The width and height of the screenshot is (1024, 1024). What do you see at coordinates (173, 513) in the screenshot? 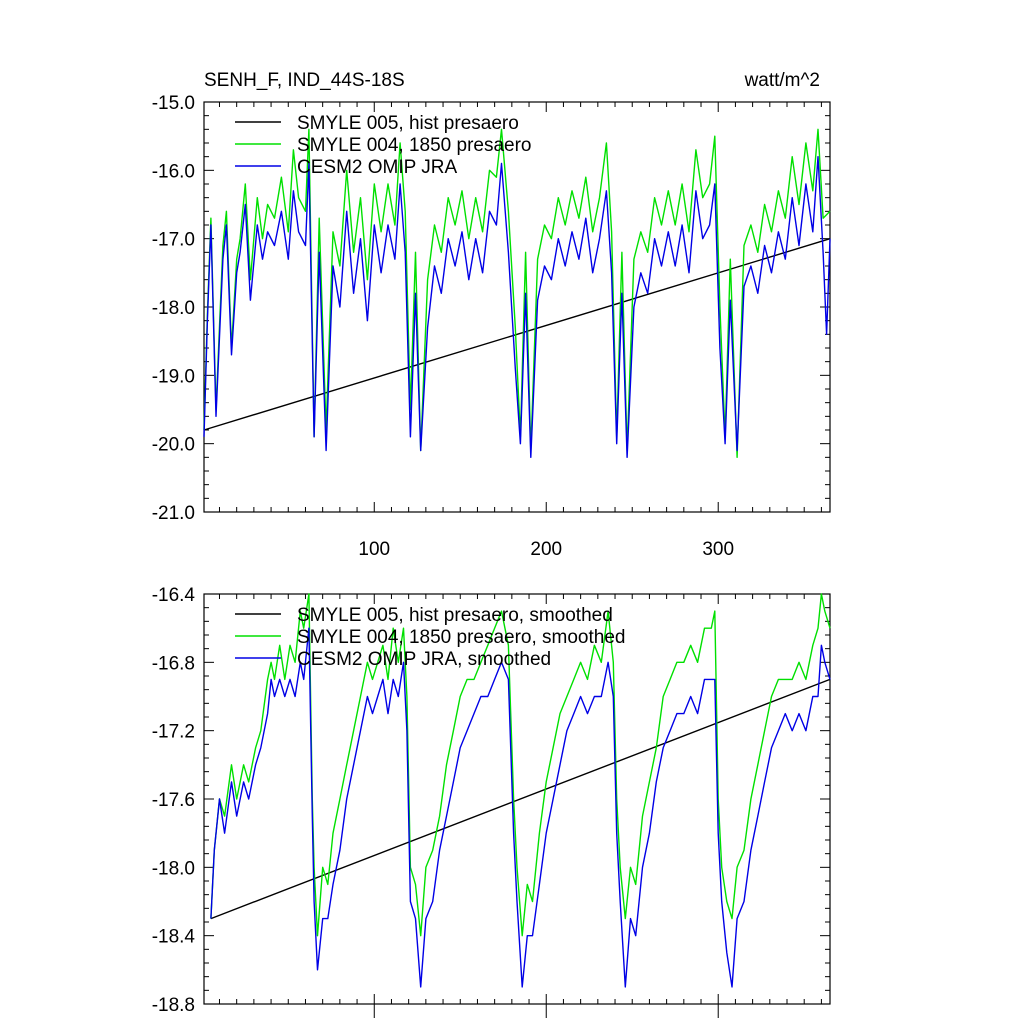
I see `y-tick-label: -21.0` at bounding box center [173, 513].